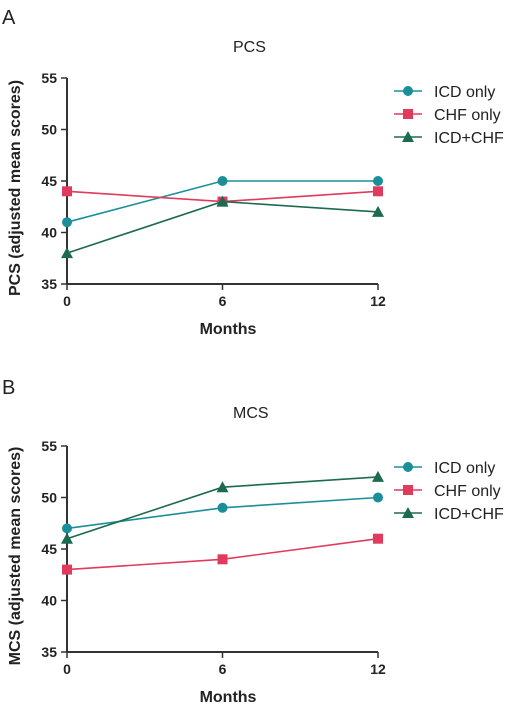 The width and height of the screenshot is (520, 709). Describe the element at coordinates (15, 556) in the screenshot. I see `y-axis-label: MCS (adjusted mean scores)` at that location.